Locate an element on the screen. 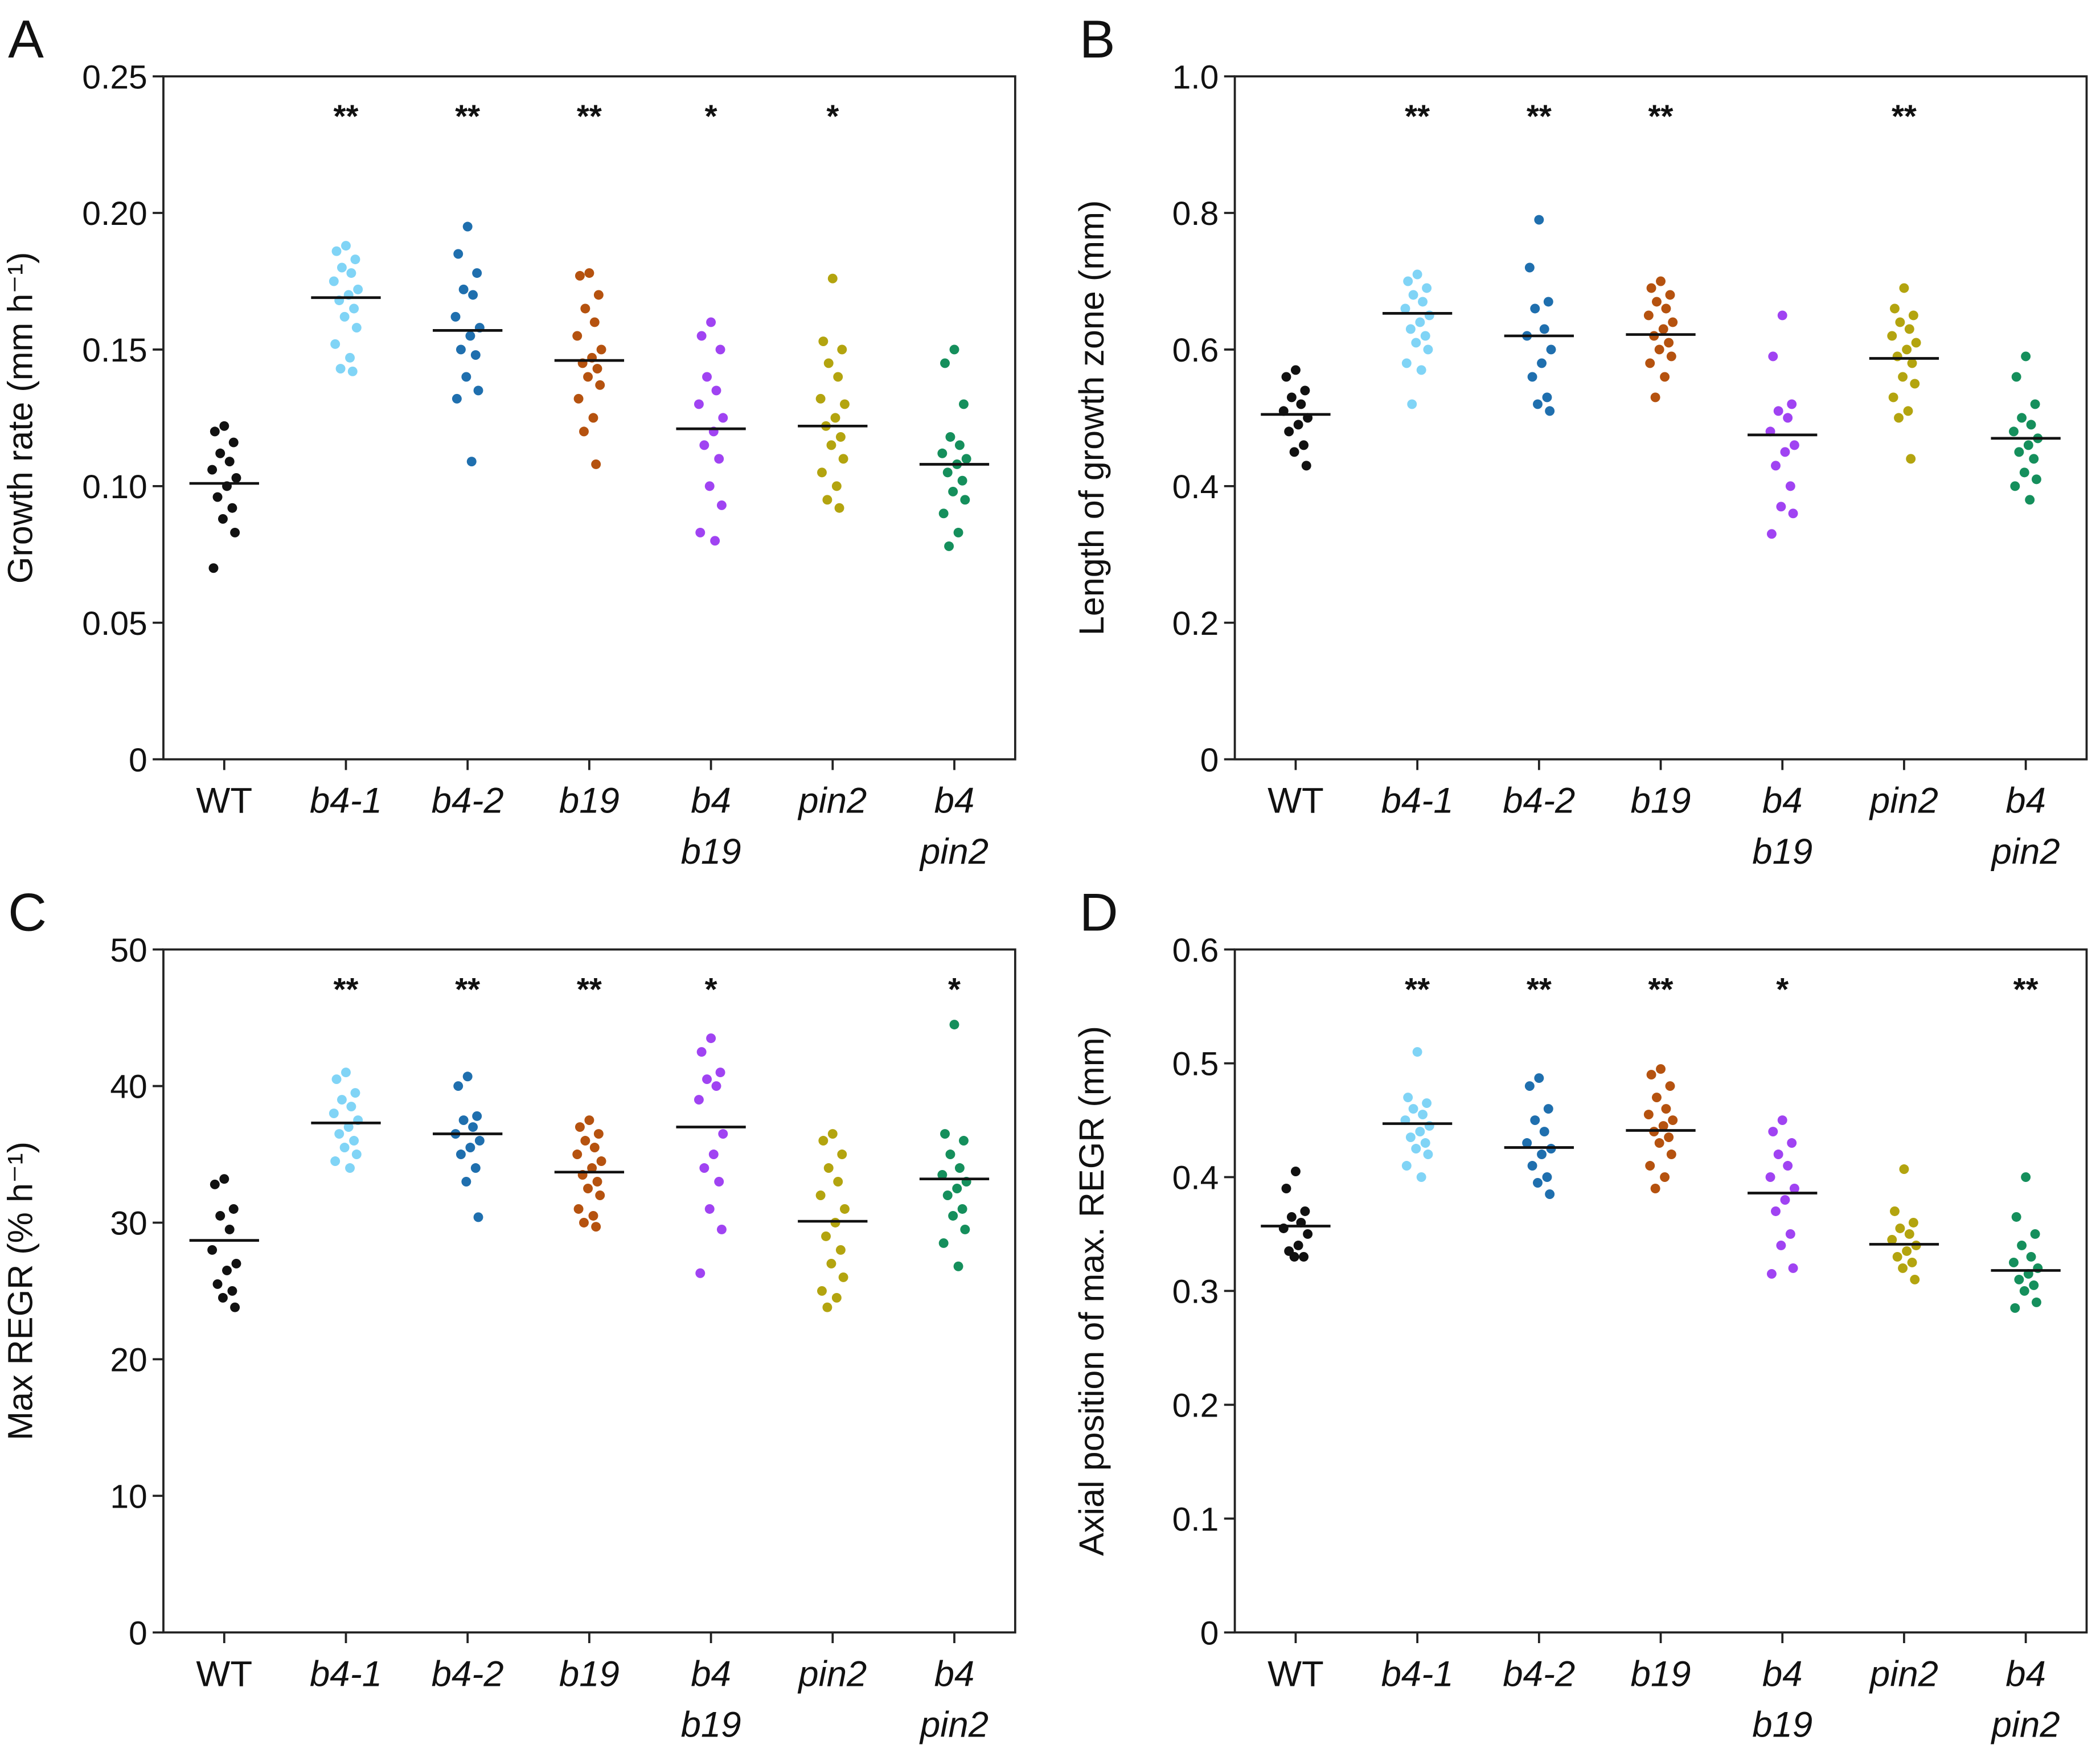  x-tick-label: pin2 is located at coordinates (1903, 801).